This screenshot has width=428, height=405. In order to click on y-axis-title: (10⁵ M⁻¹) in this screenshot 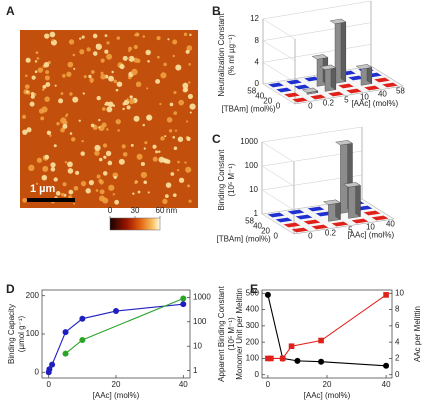, I will do `click(231, 180)`.